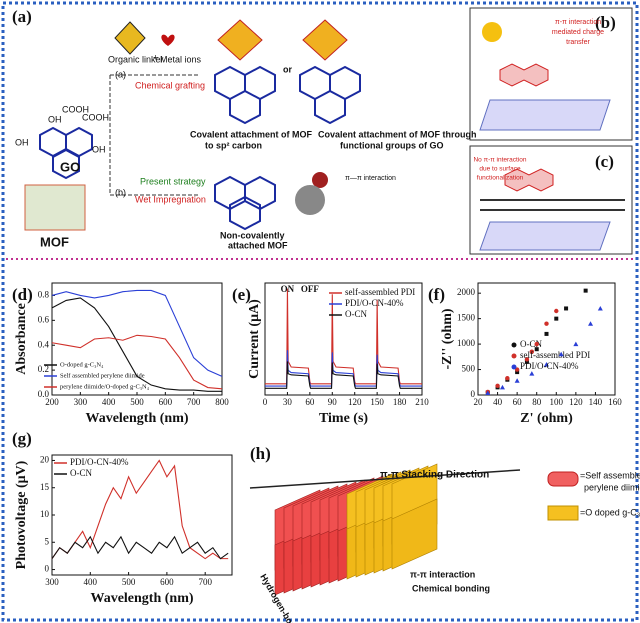  Describe the element at coordinates (136, 59) in the screenshot. I see `label: Organic linker` at that location.